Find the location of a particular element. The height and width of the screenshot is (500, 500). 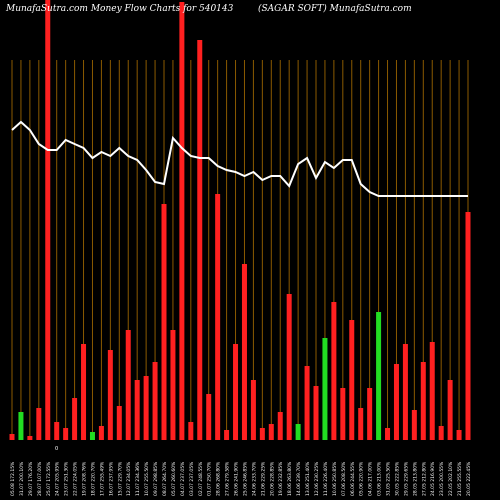

money-flow-line-group is located at coordinates (239, 158).